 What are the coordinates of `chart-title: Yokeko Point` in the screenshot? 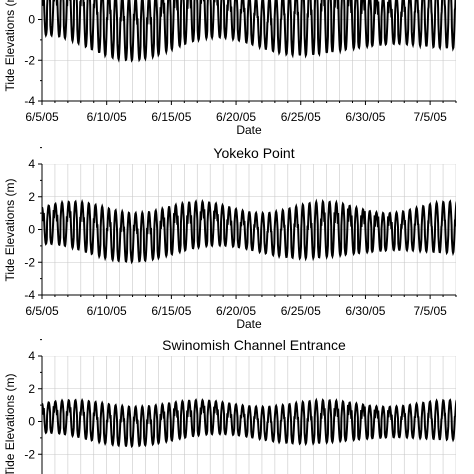 It's located at (253, 153).